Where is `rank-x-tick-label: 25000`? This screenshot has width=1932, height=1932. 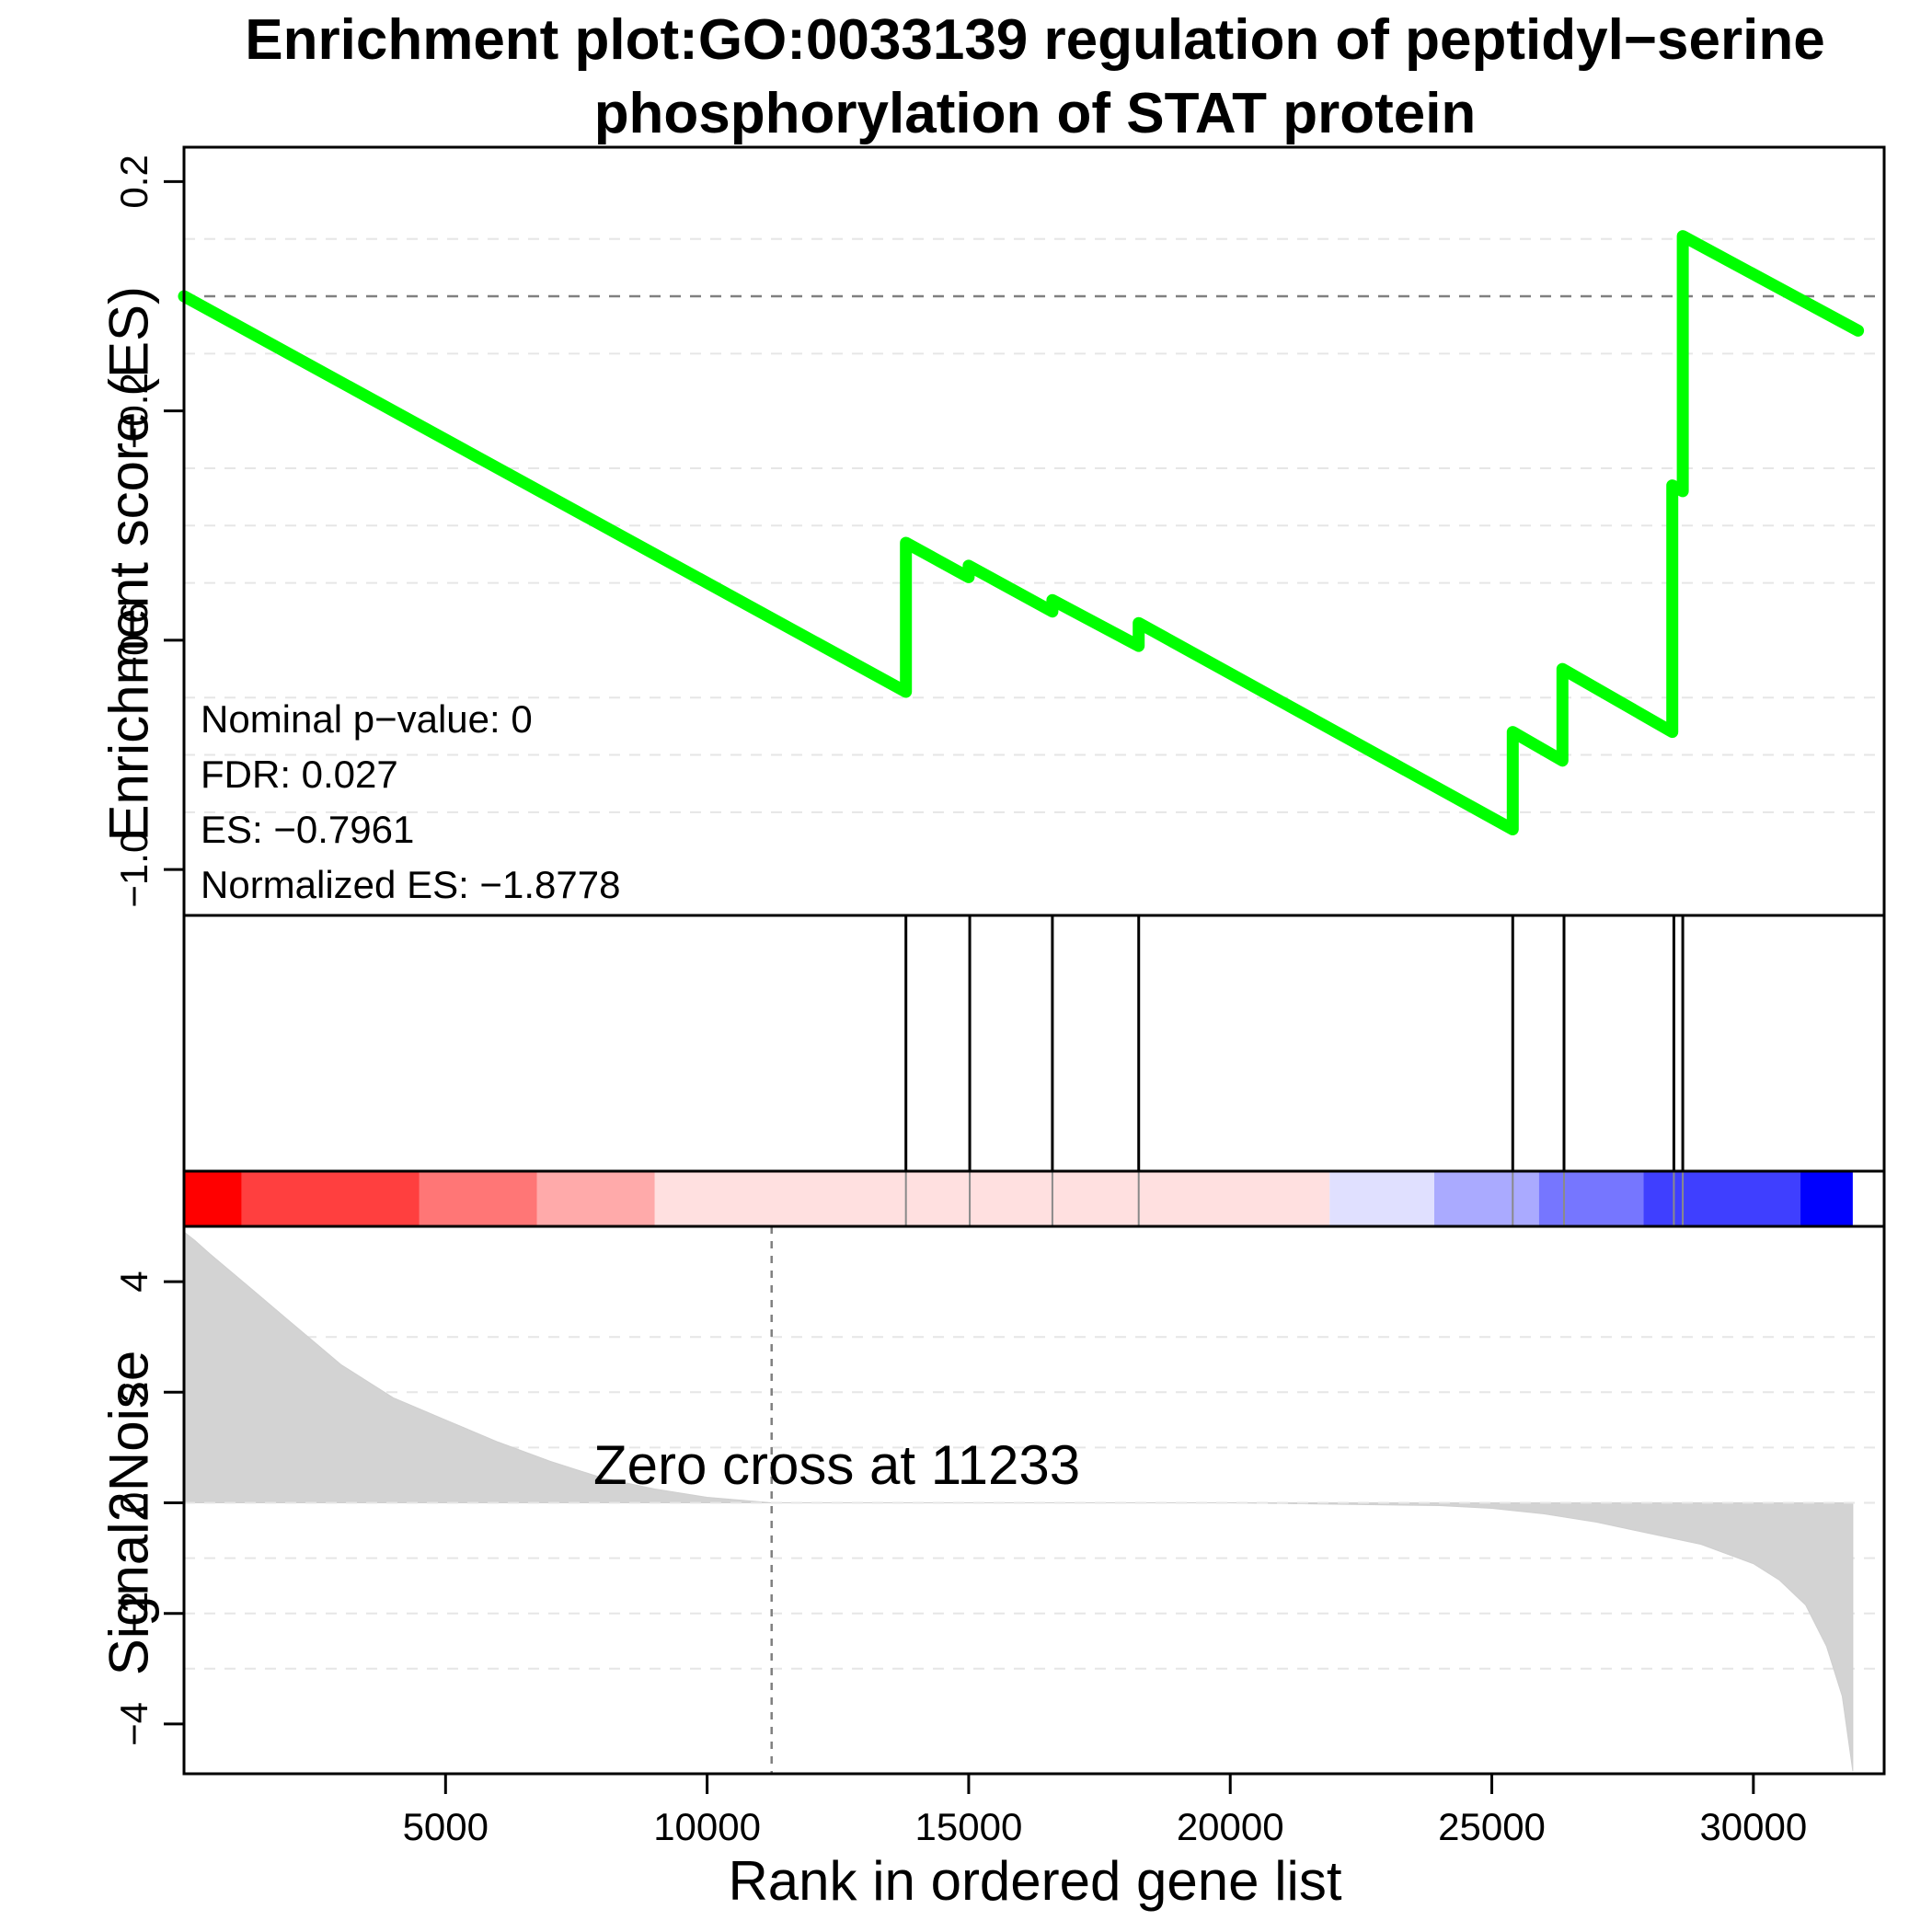 rank-x-tick-label: 25000 is located at coordinates (1492, 1826).